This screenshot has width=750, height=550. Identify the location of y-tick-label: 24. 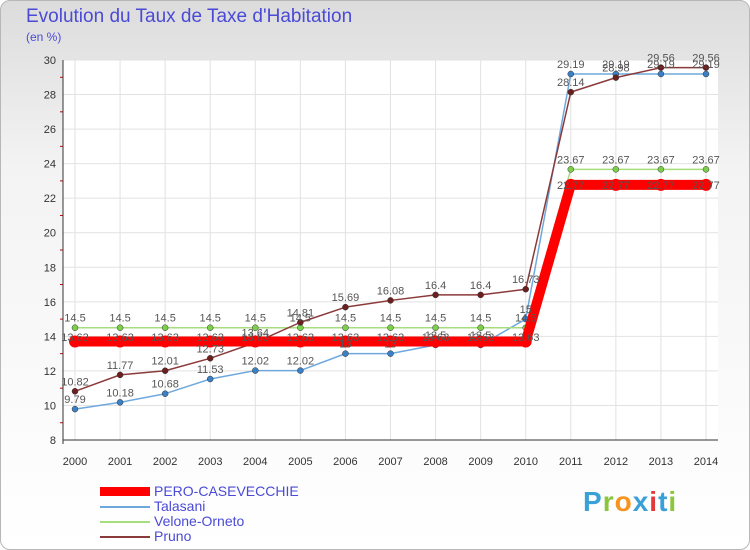
(50, 165).